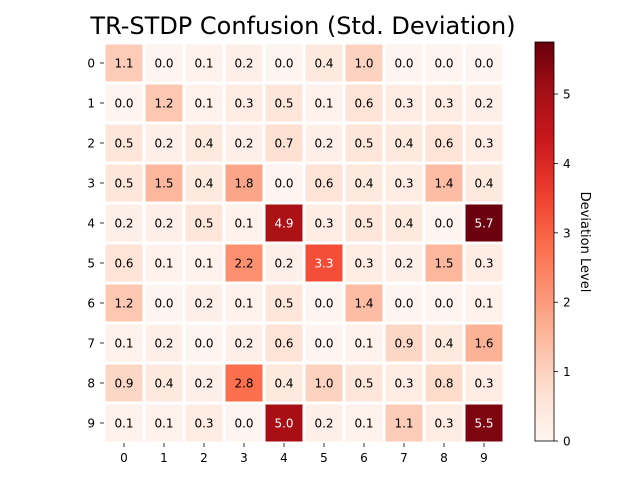  I want to click on cell-value-label: 1.6, so click(483, 344).